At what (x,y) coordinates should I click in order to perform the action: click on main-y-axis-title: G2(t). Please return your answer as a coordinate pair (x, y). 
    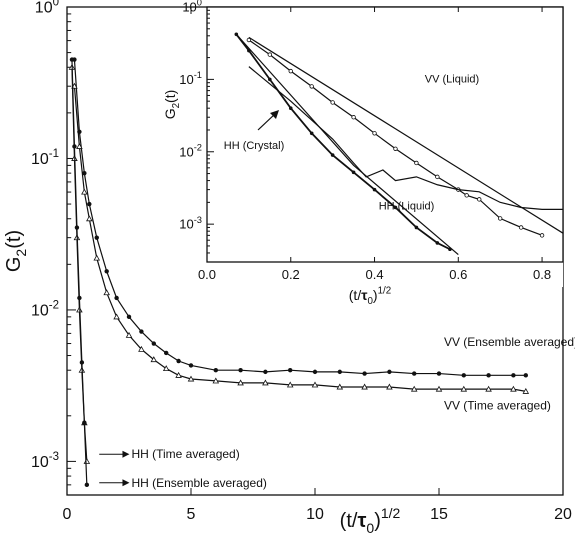
    Looking at the image, I should click on (16, 251).